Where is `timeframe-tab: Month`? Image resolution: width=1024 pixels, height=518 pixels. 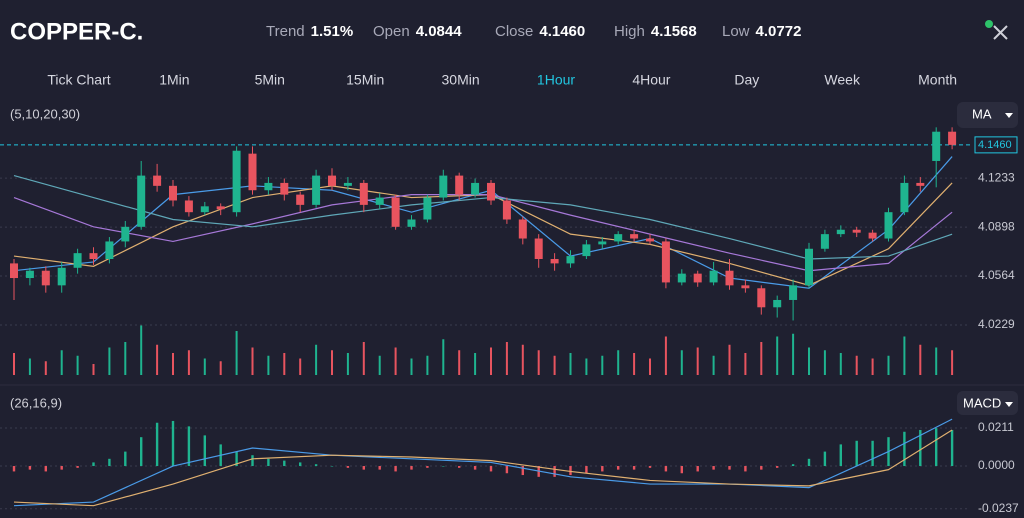 timeframe-tab: Month is located at coordinates (937, 80).